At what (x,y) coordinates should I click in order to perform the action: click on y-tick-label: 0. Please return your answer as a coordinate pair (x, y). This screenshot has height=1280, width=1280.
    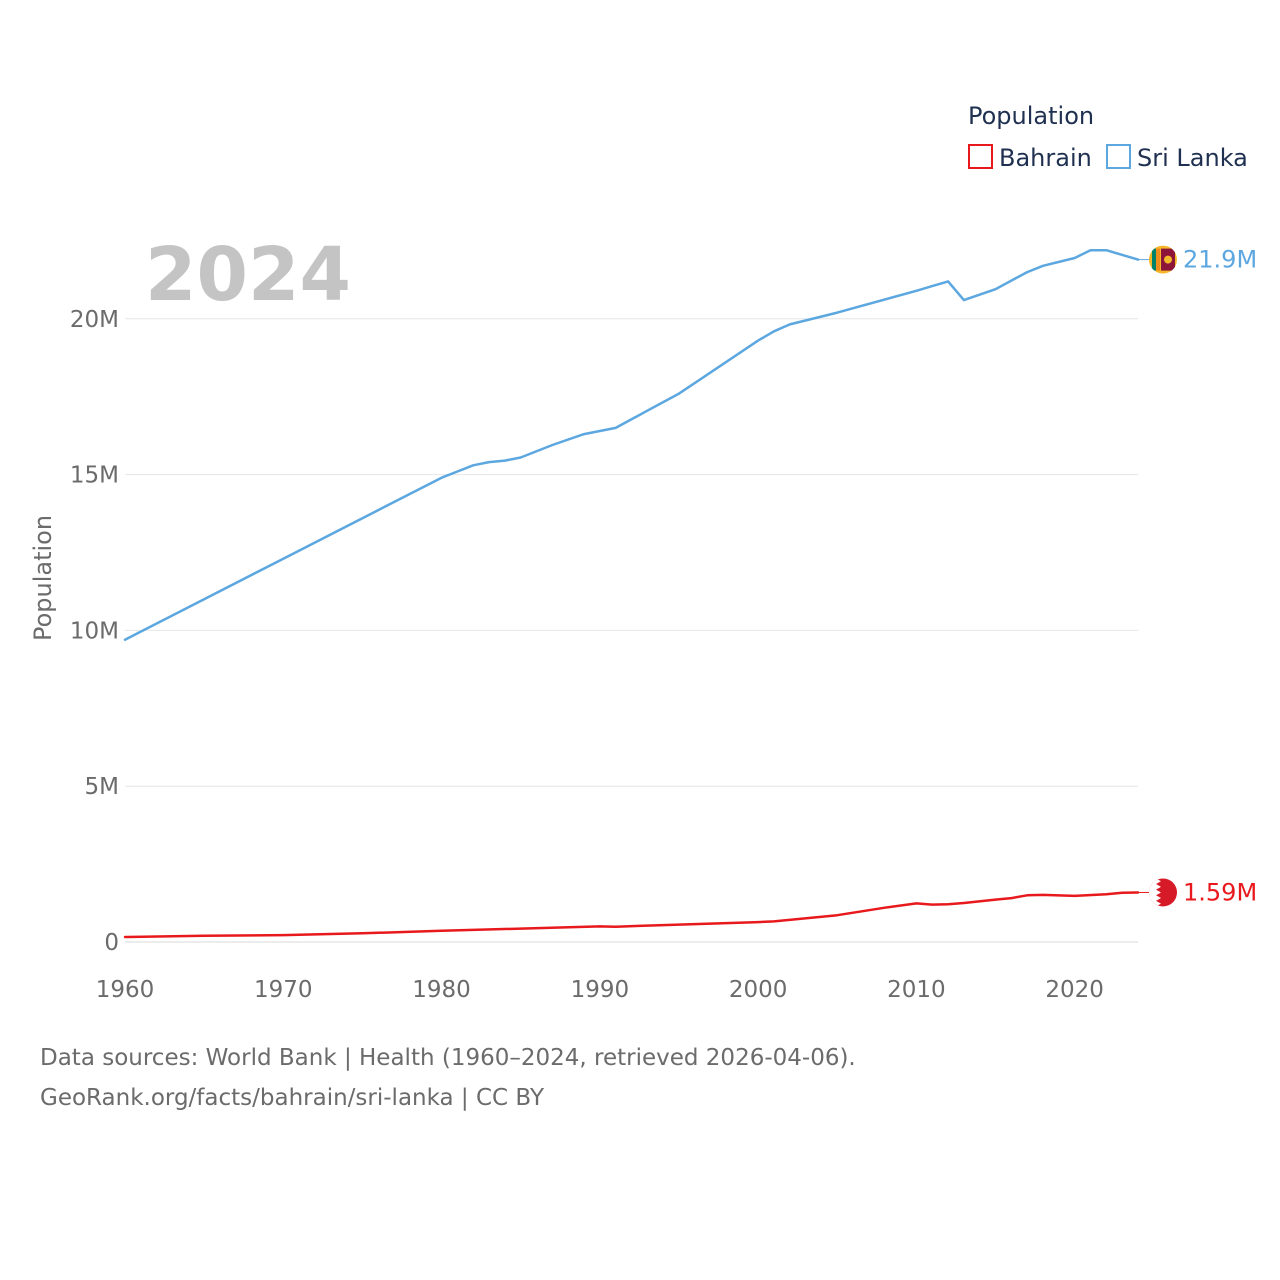
    Looking at the image, I should click on (111, 943).